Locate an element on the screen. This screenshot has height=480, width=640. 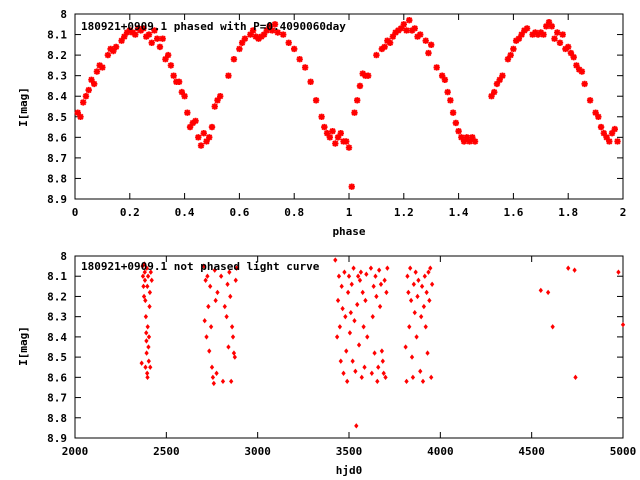
phased-xtick-label: 0.8 is located at coordinates (294, 212).